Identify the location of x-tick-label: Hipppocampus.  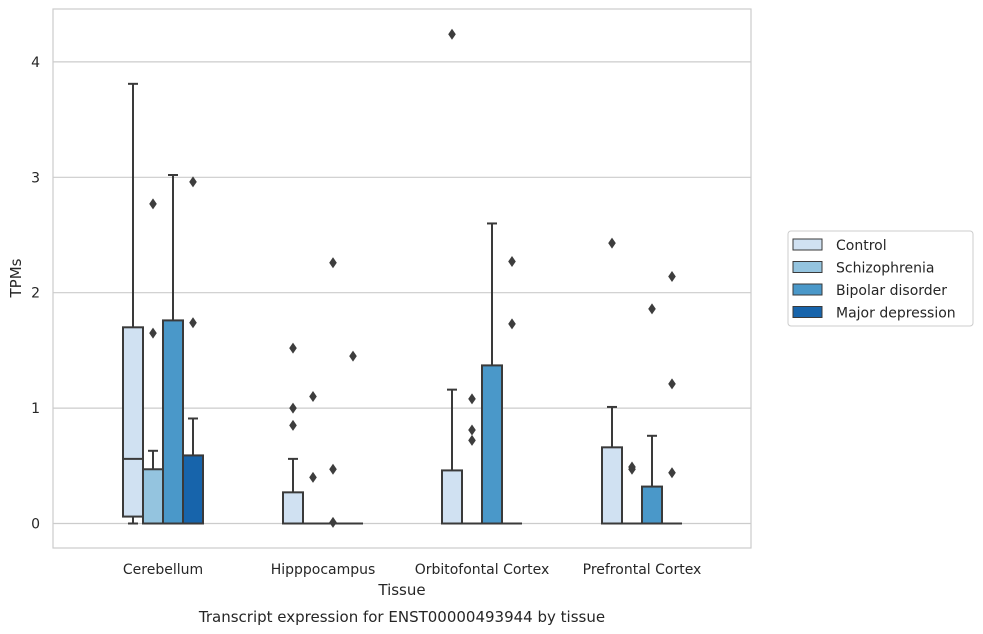
(323, 570).